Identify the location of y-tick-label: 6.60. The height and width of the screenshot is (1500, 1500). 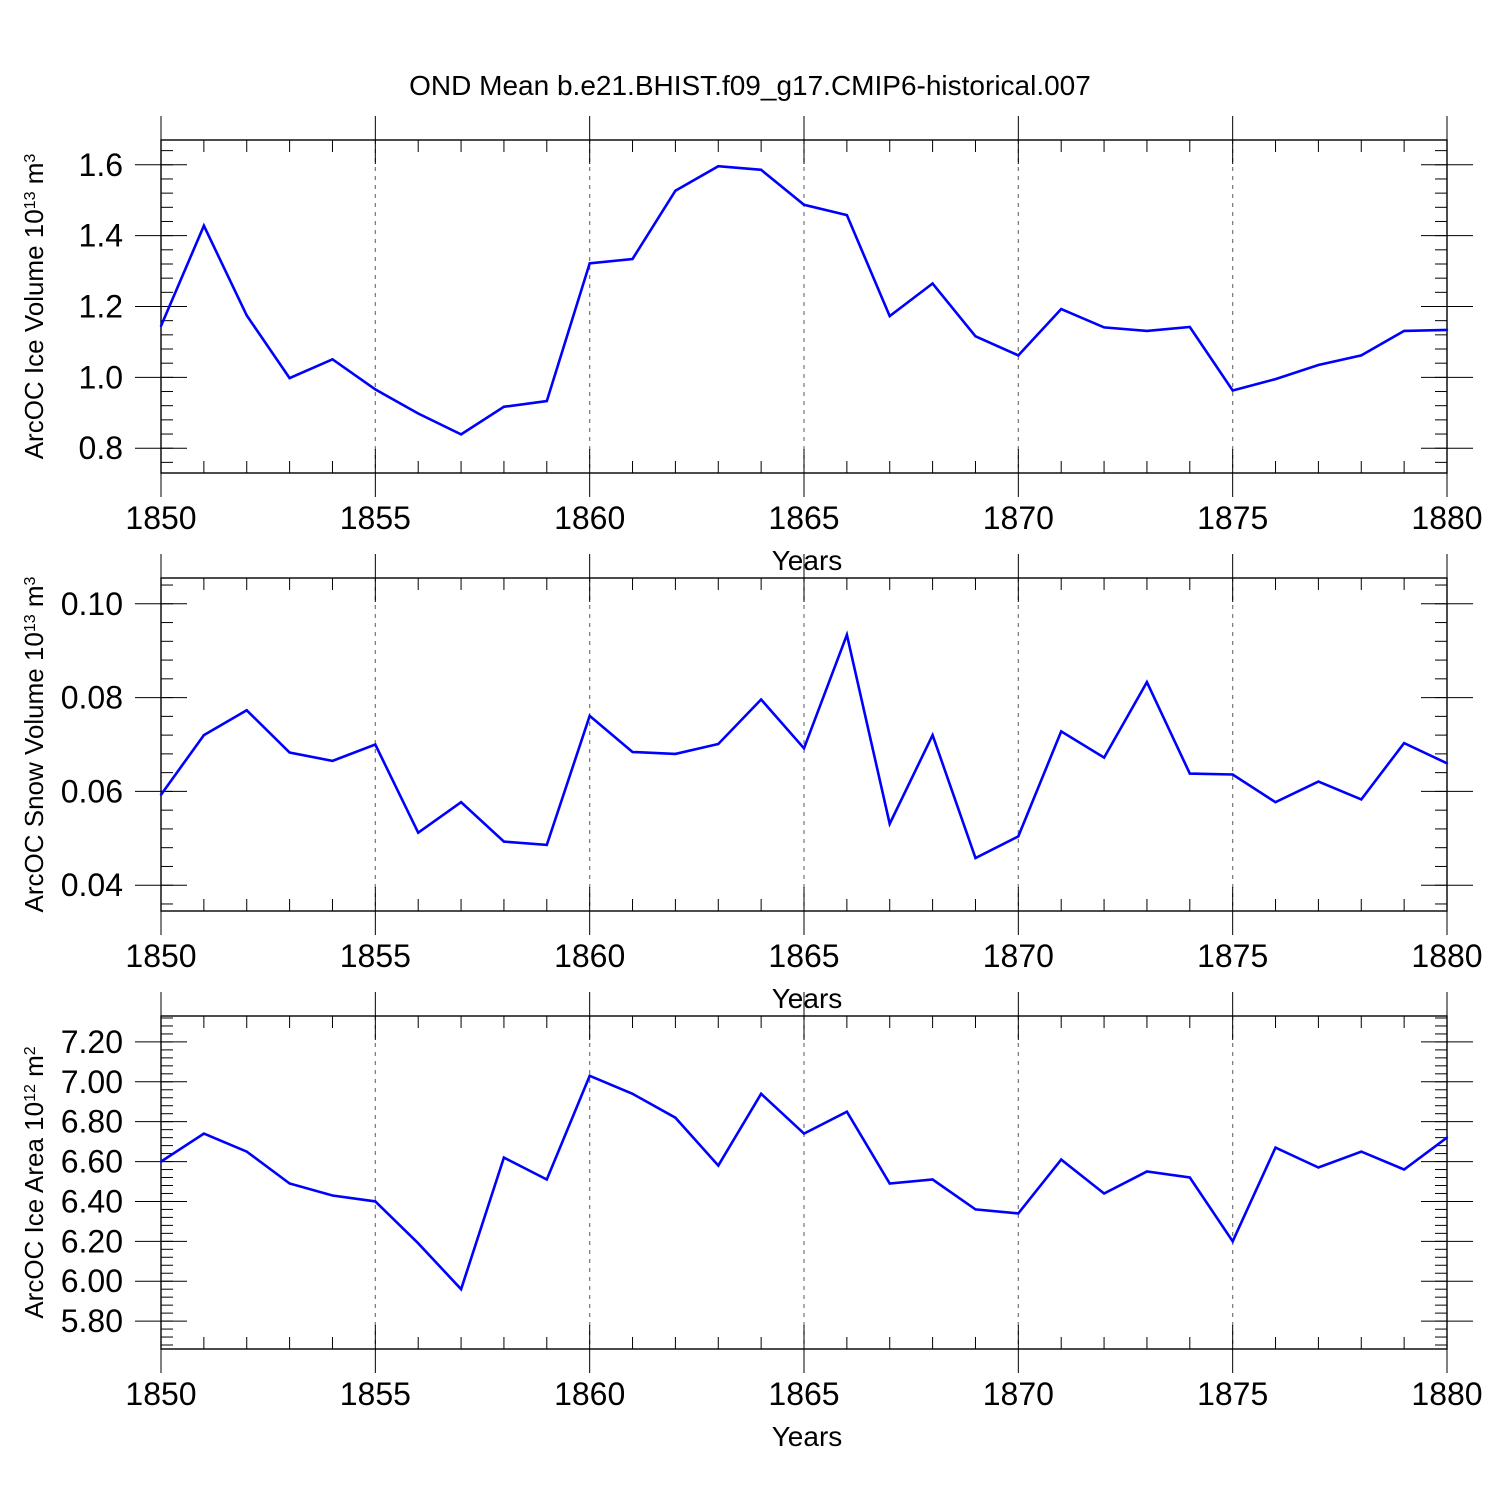
(92, 1162).